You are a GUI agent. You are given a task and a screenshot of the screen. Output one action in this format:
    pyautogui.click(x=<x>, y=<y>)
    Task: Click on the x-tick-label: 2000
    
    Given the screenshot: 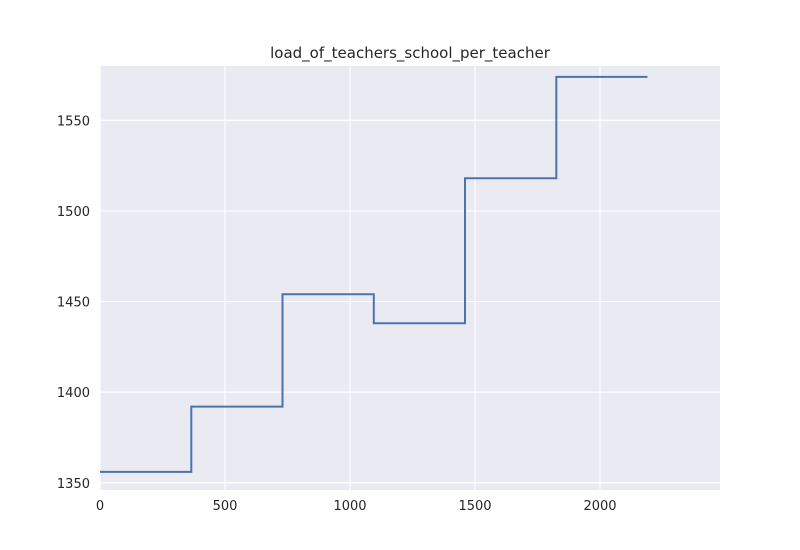 What is the action you would take?
    pyautogui.click(x=599, y=506)
    